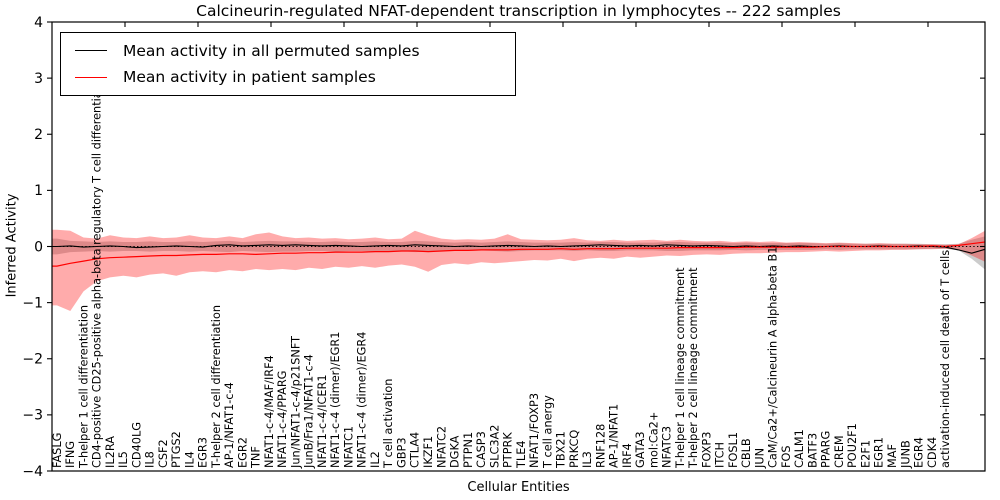 Image resolution: width=1000 pixels, height=500 pixels. What do you see at coordinates (12, 245) in the screenshot?
I see `y-axis-label: Inferred Activity` at bounding box center [12, 245].